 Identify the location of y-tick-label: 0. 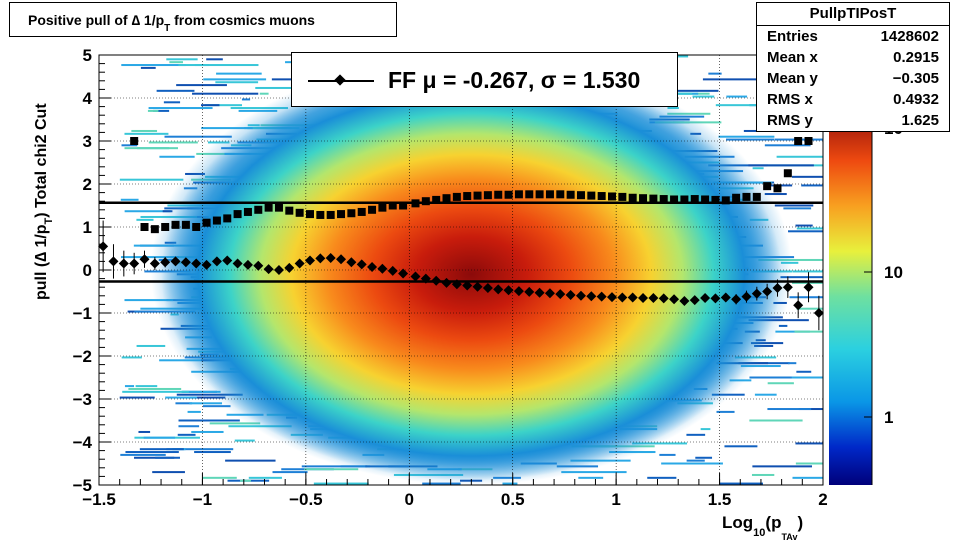
(87, 270).